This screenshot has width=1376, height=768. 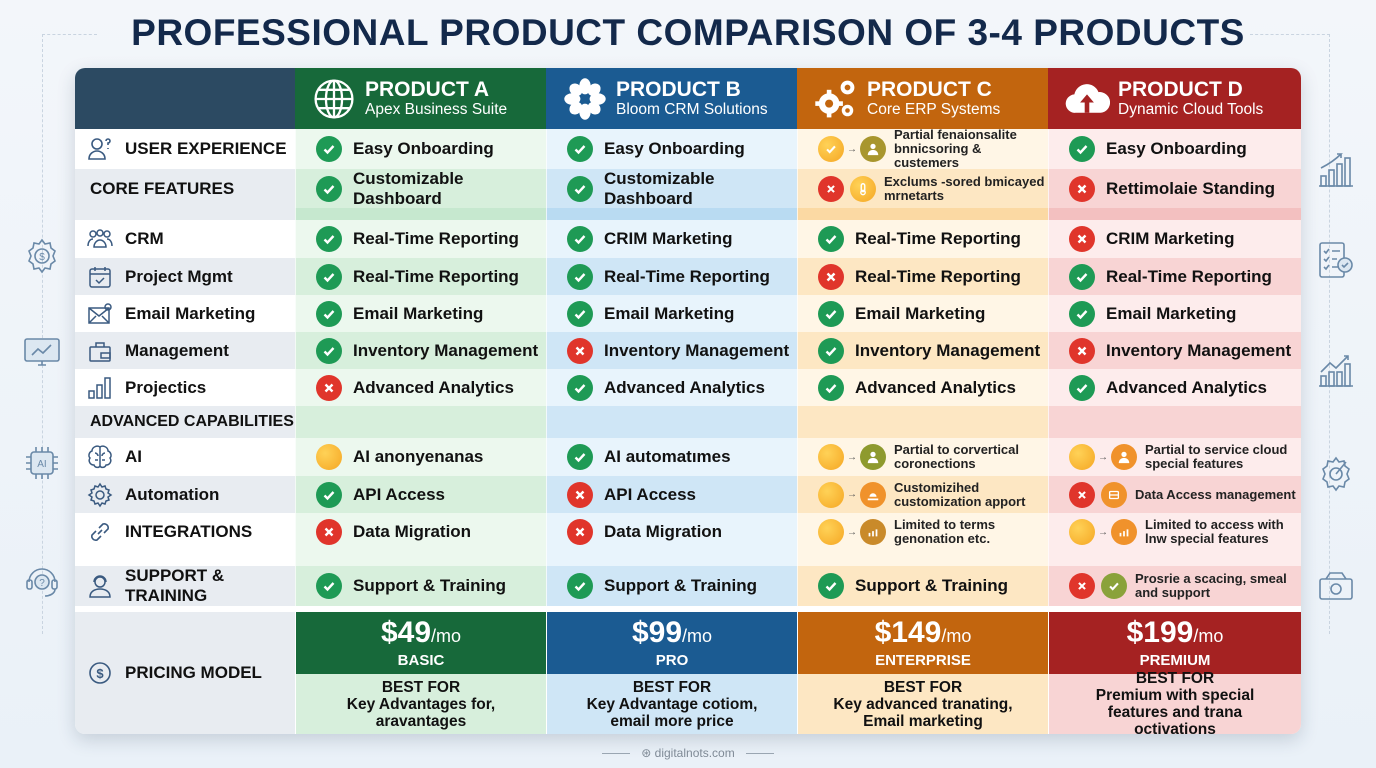 What do you see at coordinates (863, 188) in the screenshot?
I see `thermometer-icon` at bounding box center [863, 188].